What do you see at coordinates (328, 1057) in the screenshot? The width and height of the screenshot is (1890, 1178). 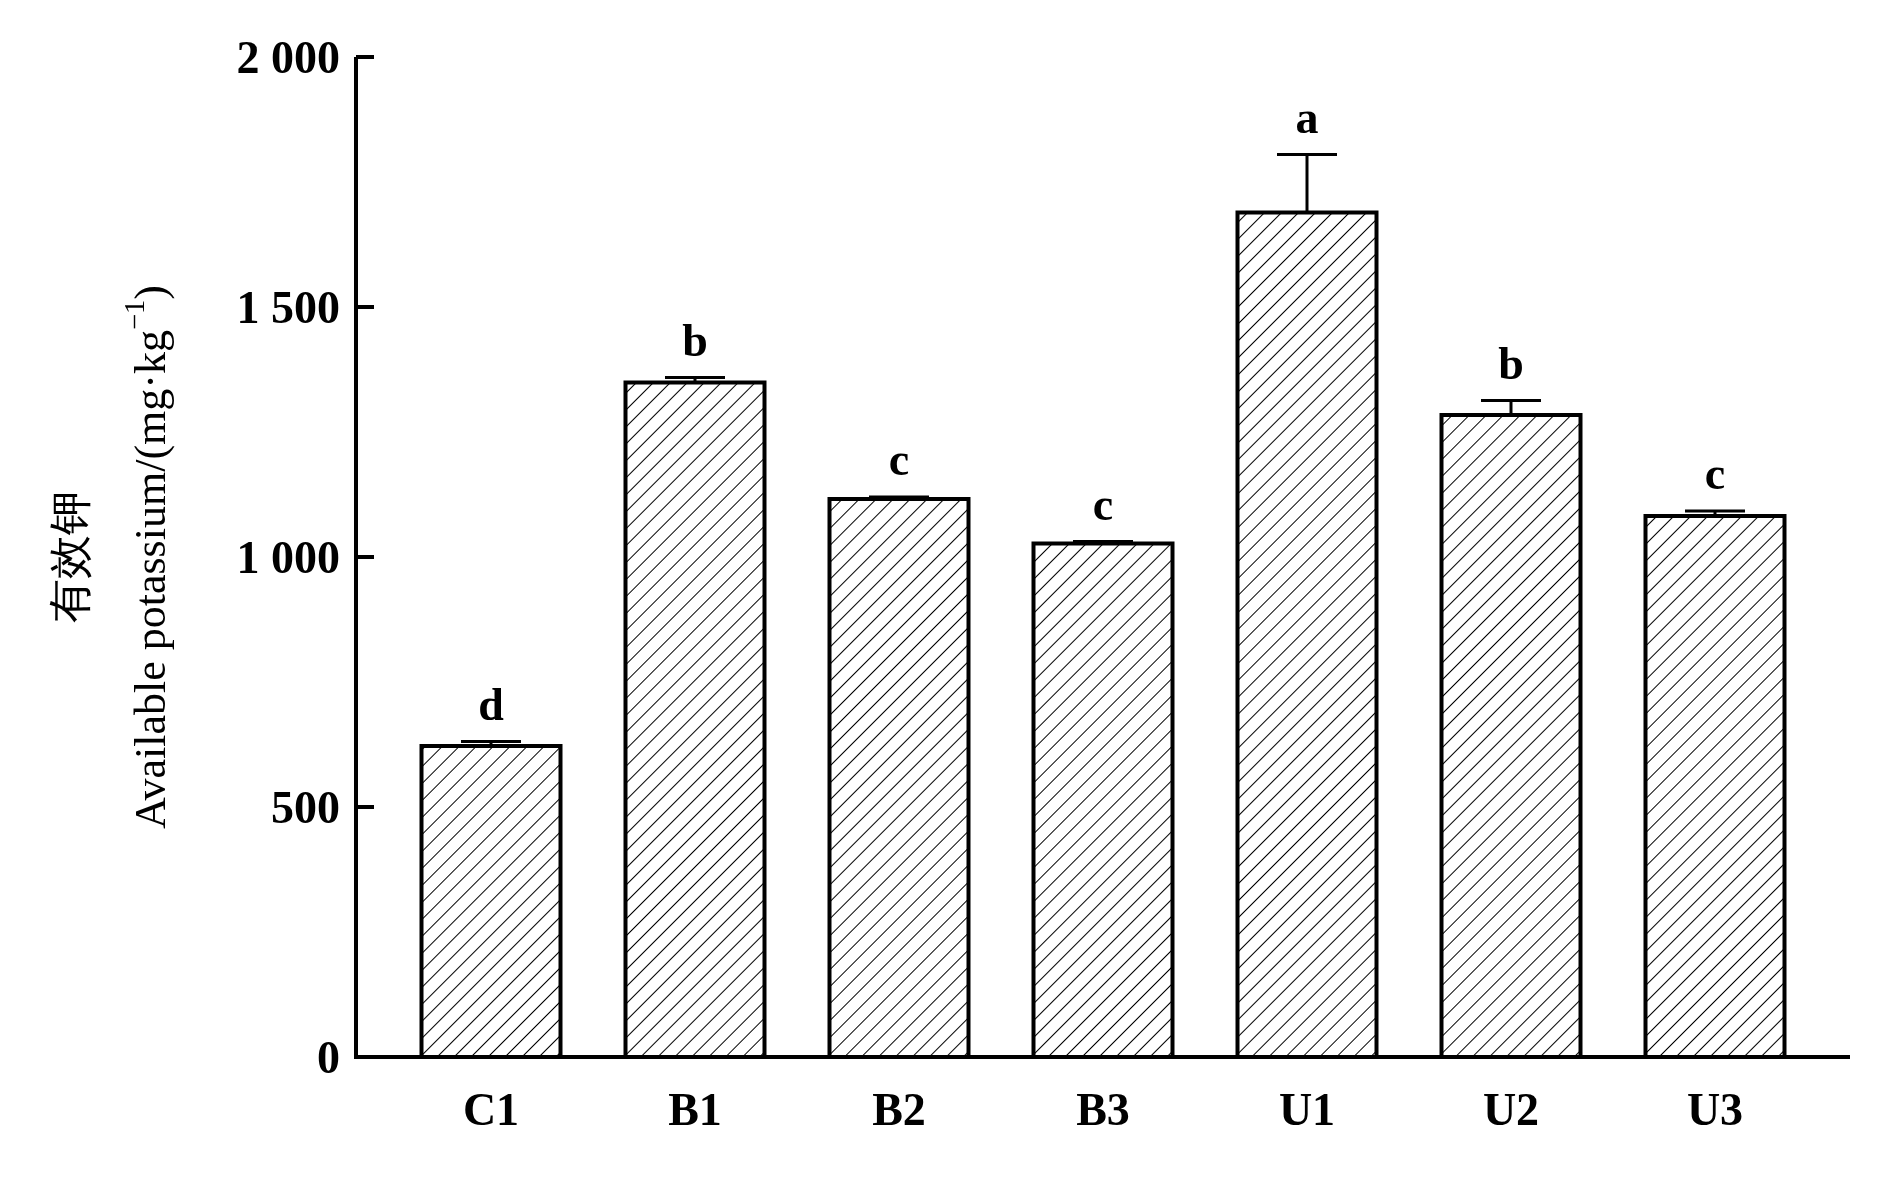 I see `y-tick-label: 0` at bounding box center [328, 1057].